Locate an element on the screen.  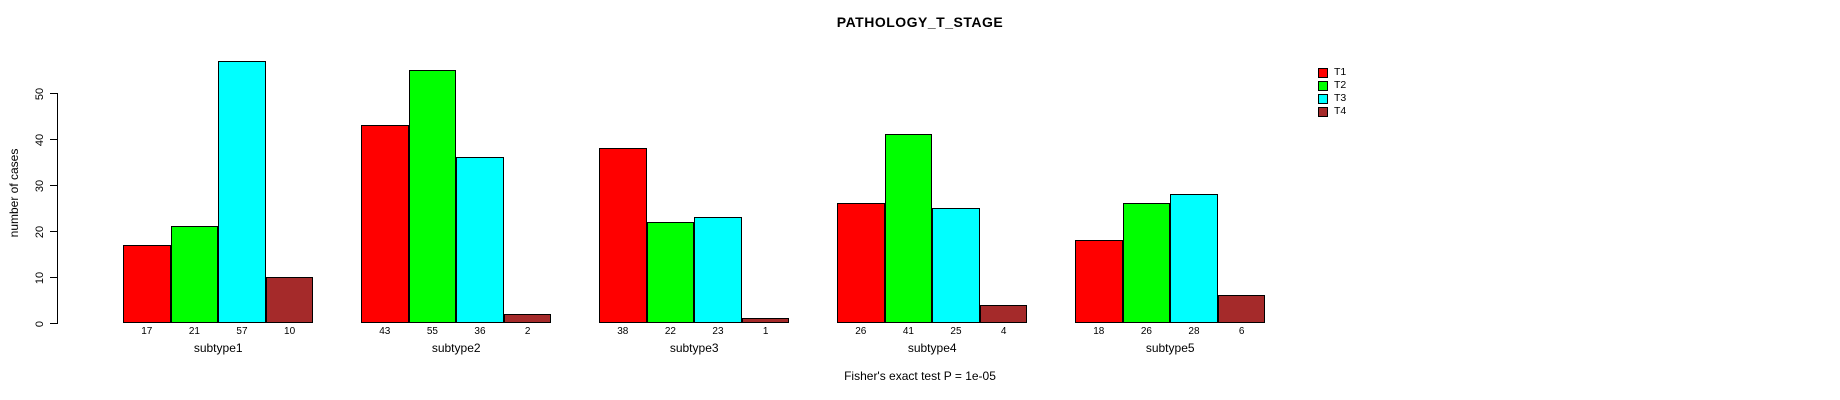
legend-label: T2 is located at coordinates (1340, 85).